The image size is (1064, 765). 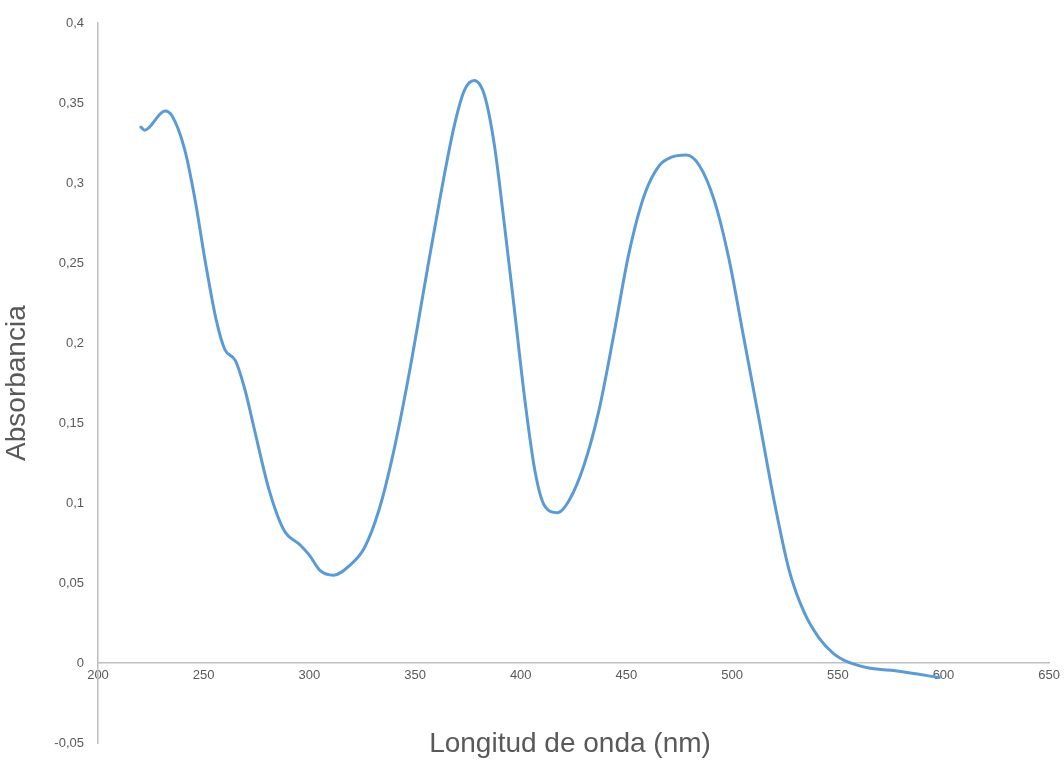 I want to click on y-axis-title: Absorbancia, so click(x=15, y=382).